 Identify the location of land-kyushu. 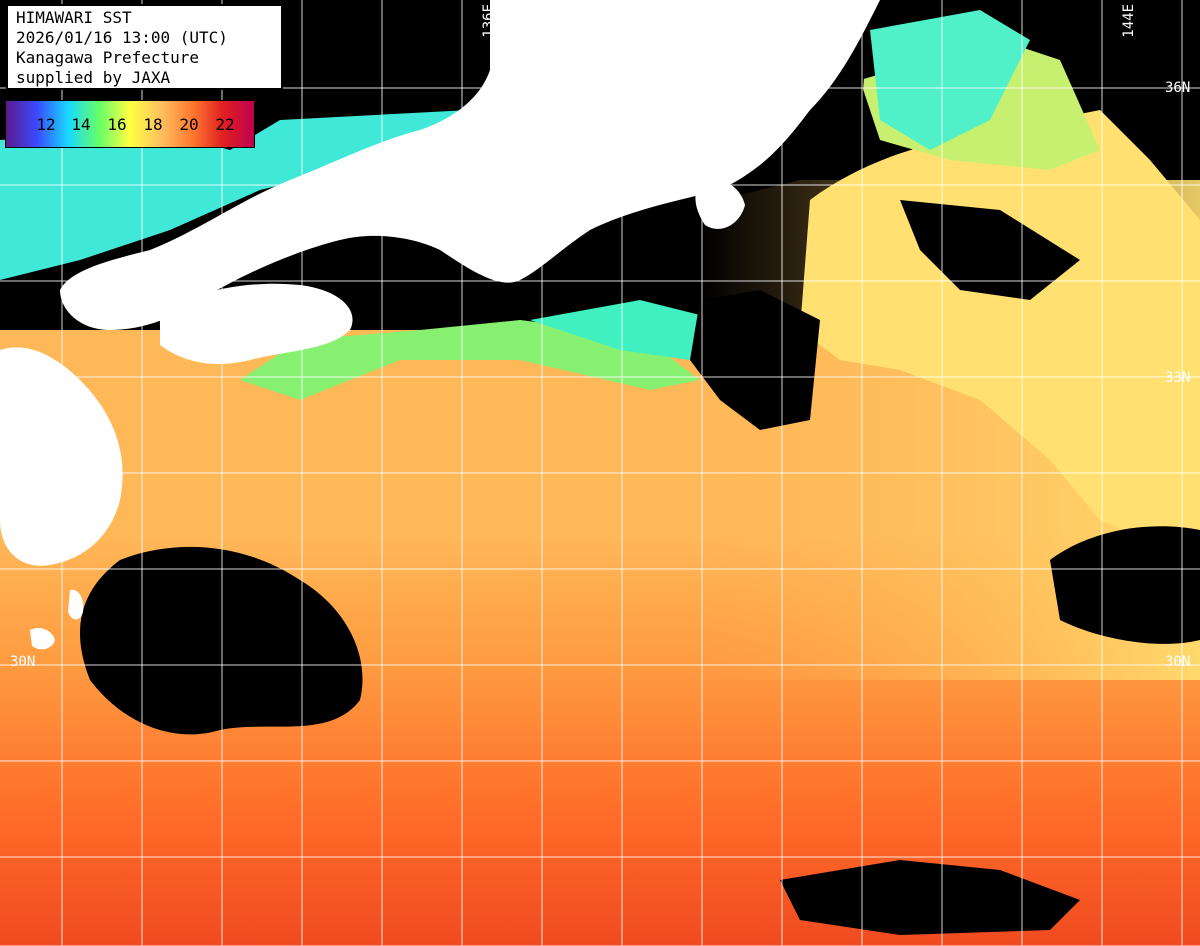
(61, 456).